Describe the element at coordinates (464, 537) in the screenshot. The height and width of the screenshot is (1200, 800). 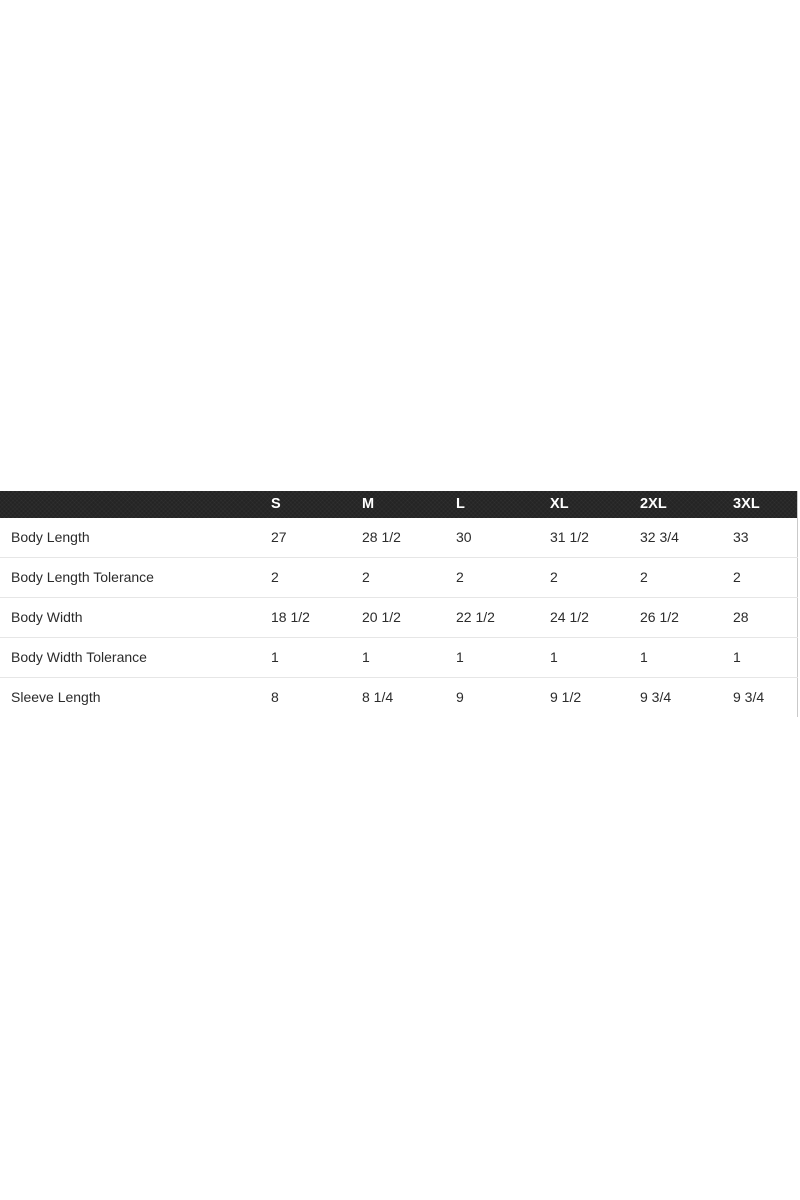
I see `cell-l: 30` at that location.